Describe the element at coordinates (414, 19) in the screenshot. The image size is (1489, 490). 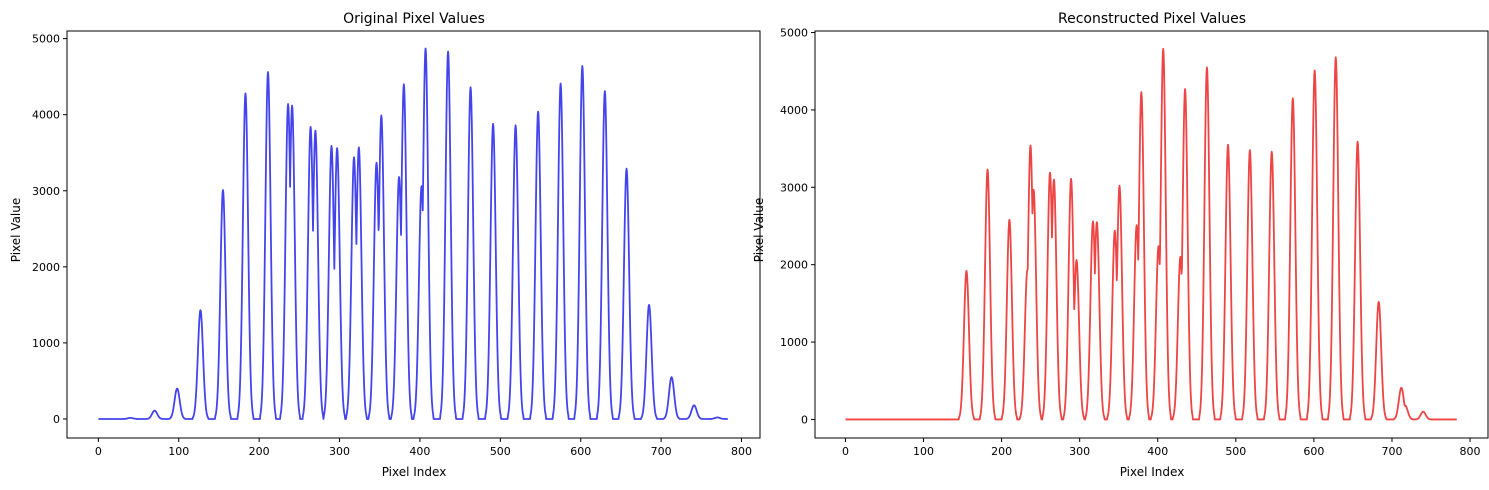
I see `plot-title: Original Pixel Values` at that location.